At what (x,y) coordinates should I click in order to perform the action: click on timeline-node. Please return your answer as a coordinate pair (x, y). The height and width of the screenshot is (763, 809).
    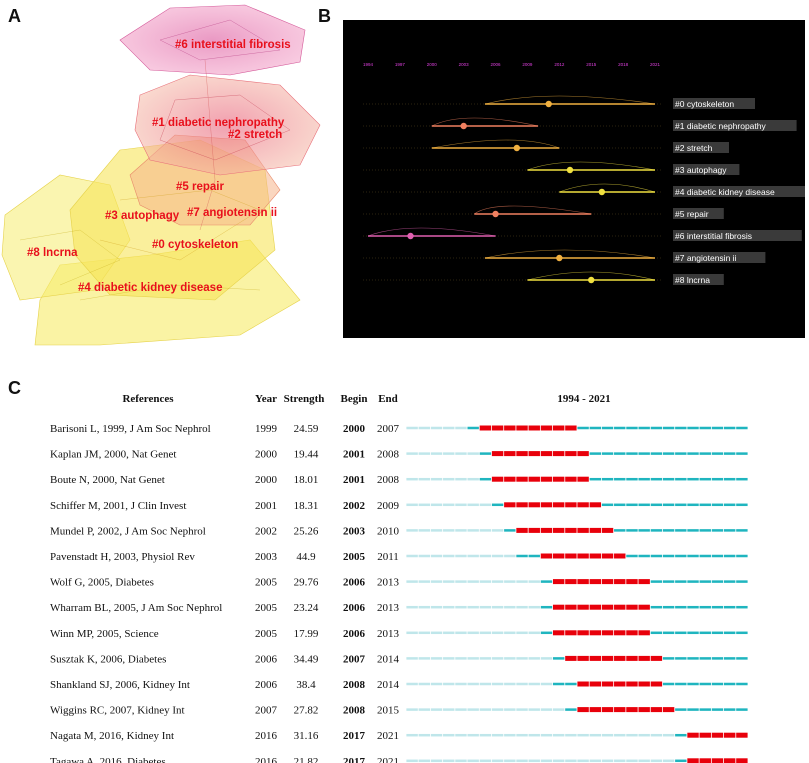
    Looking at the image, I should click on (548, 104).